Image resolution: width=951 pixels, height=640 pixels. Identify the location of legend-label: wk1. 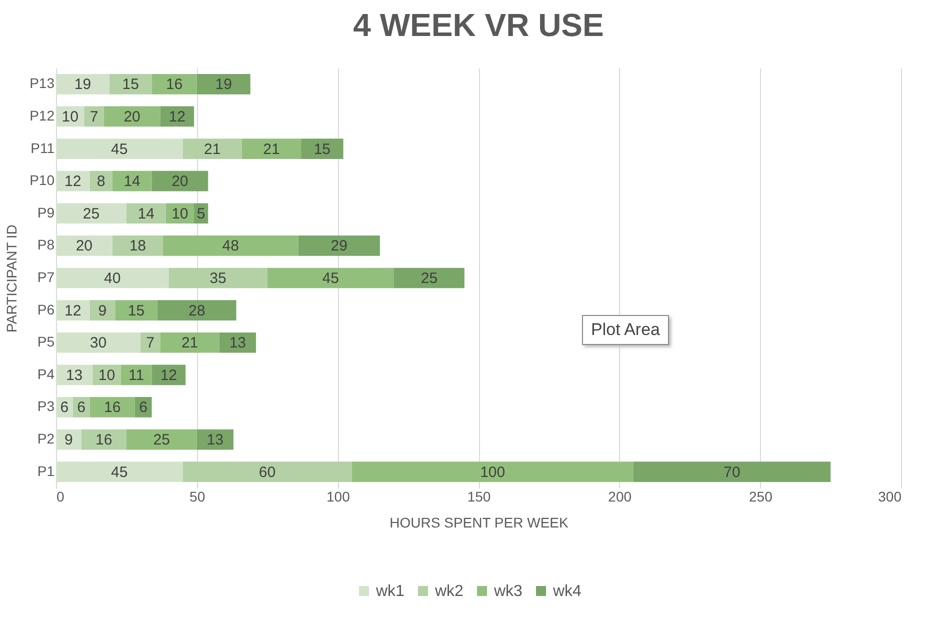
(390, 591).